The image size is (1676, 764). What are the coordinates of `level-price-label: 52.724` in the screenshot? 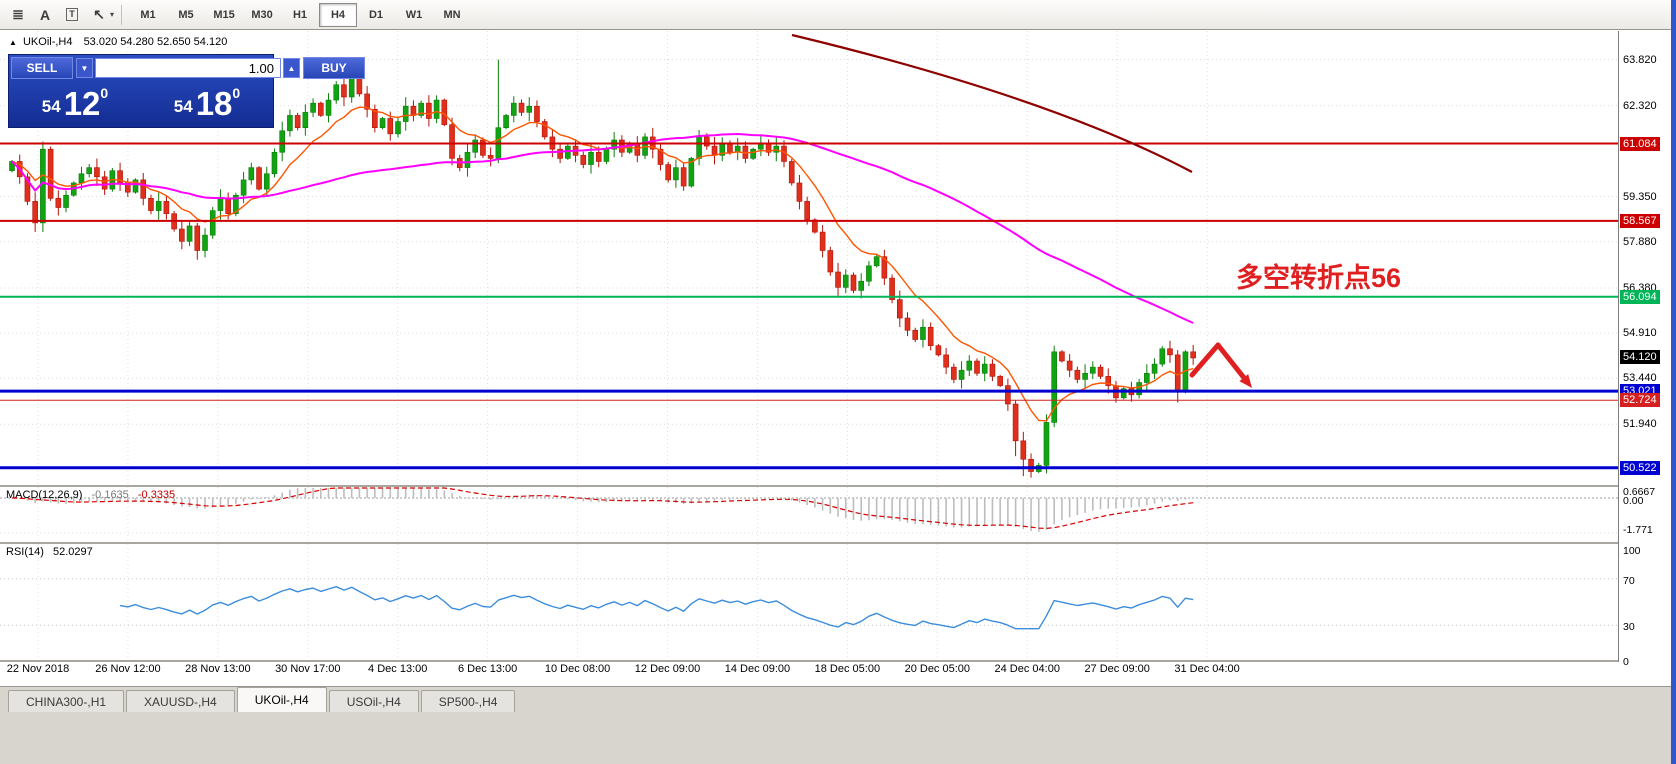 It's located at (1640, 400).